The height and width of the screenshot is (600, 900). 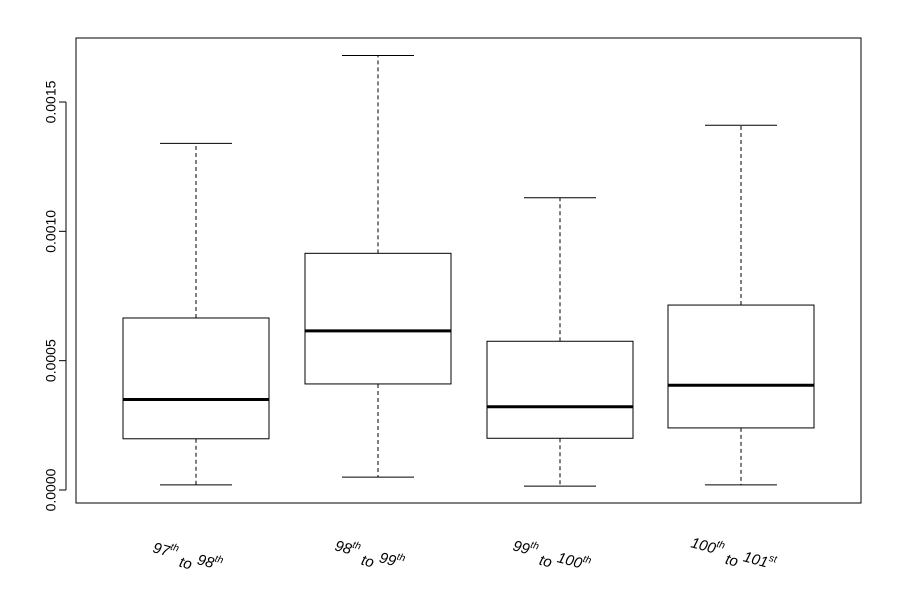 I want to click on label-part-from: 99, so click(x=521, y=547).